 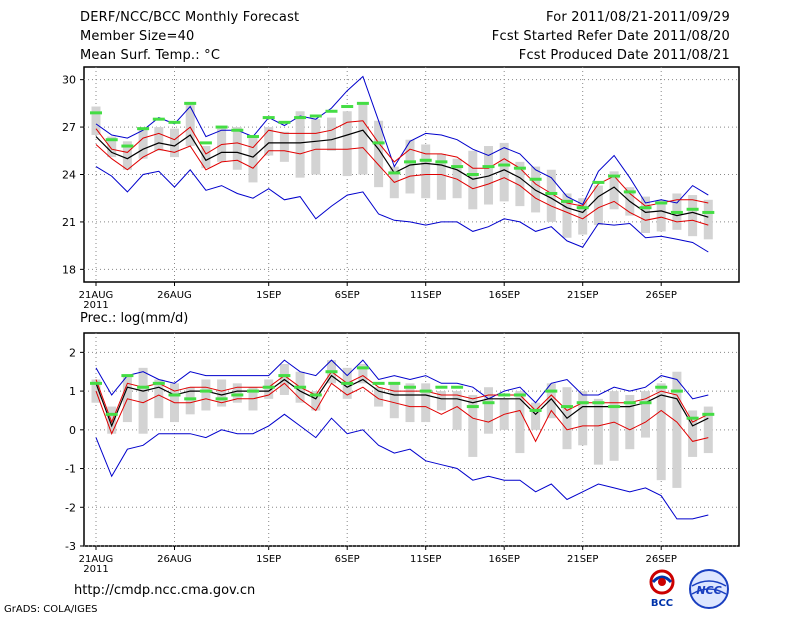 I want to click on ncc-logo: NCC, so click(x=709, y=592).